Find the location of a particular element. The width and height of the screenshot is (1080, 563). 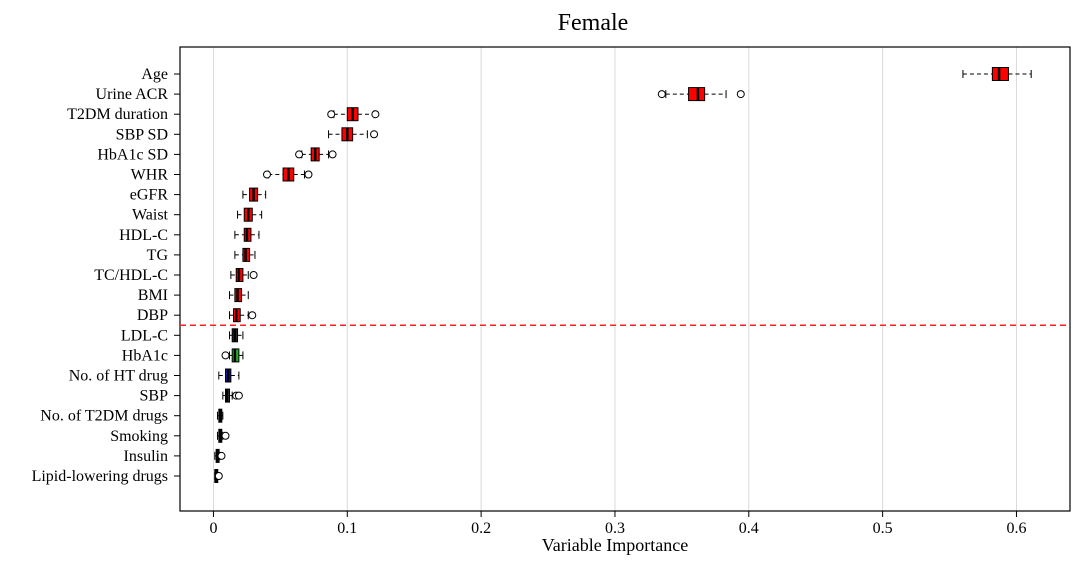

boxplot-hba1c is located at coordinates (232, 355).